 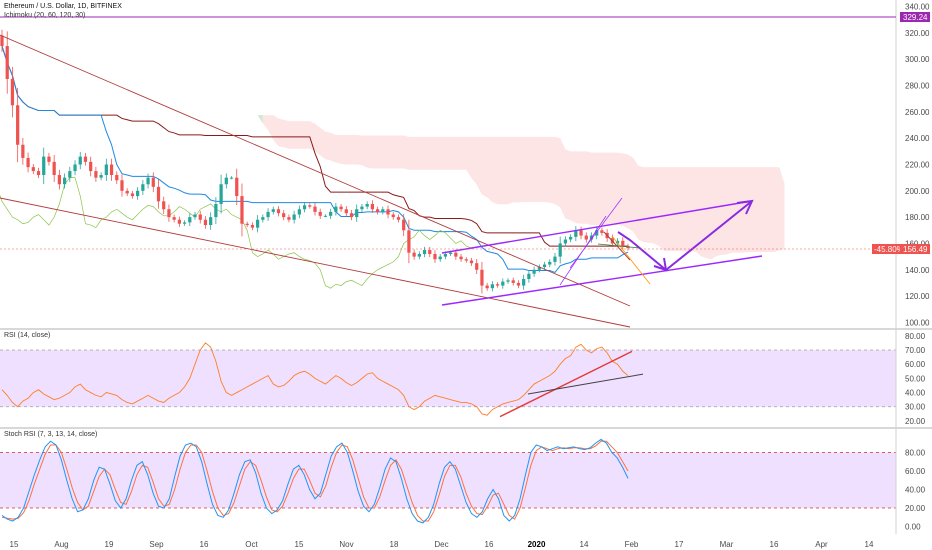 I want to click on price-tick-label: 180.00, so click(x=917, y=217).